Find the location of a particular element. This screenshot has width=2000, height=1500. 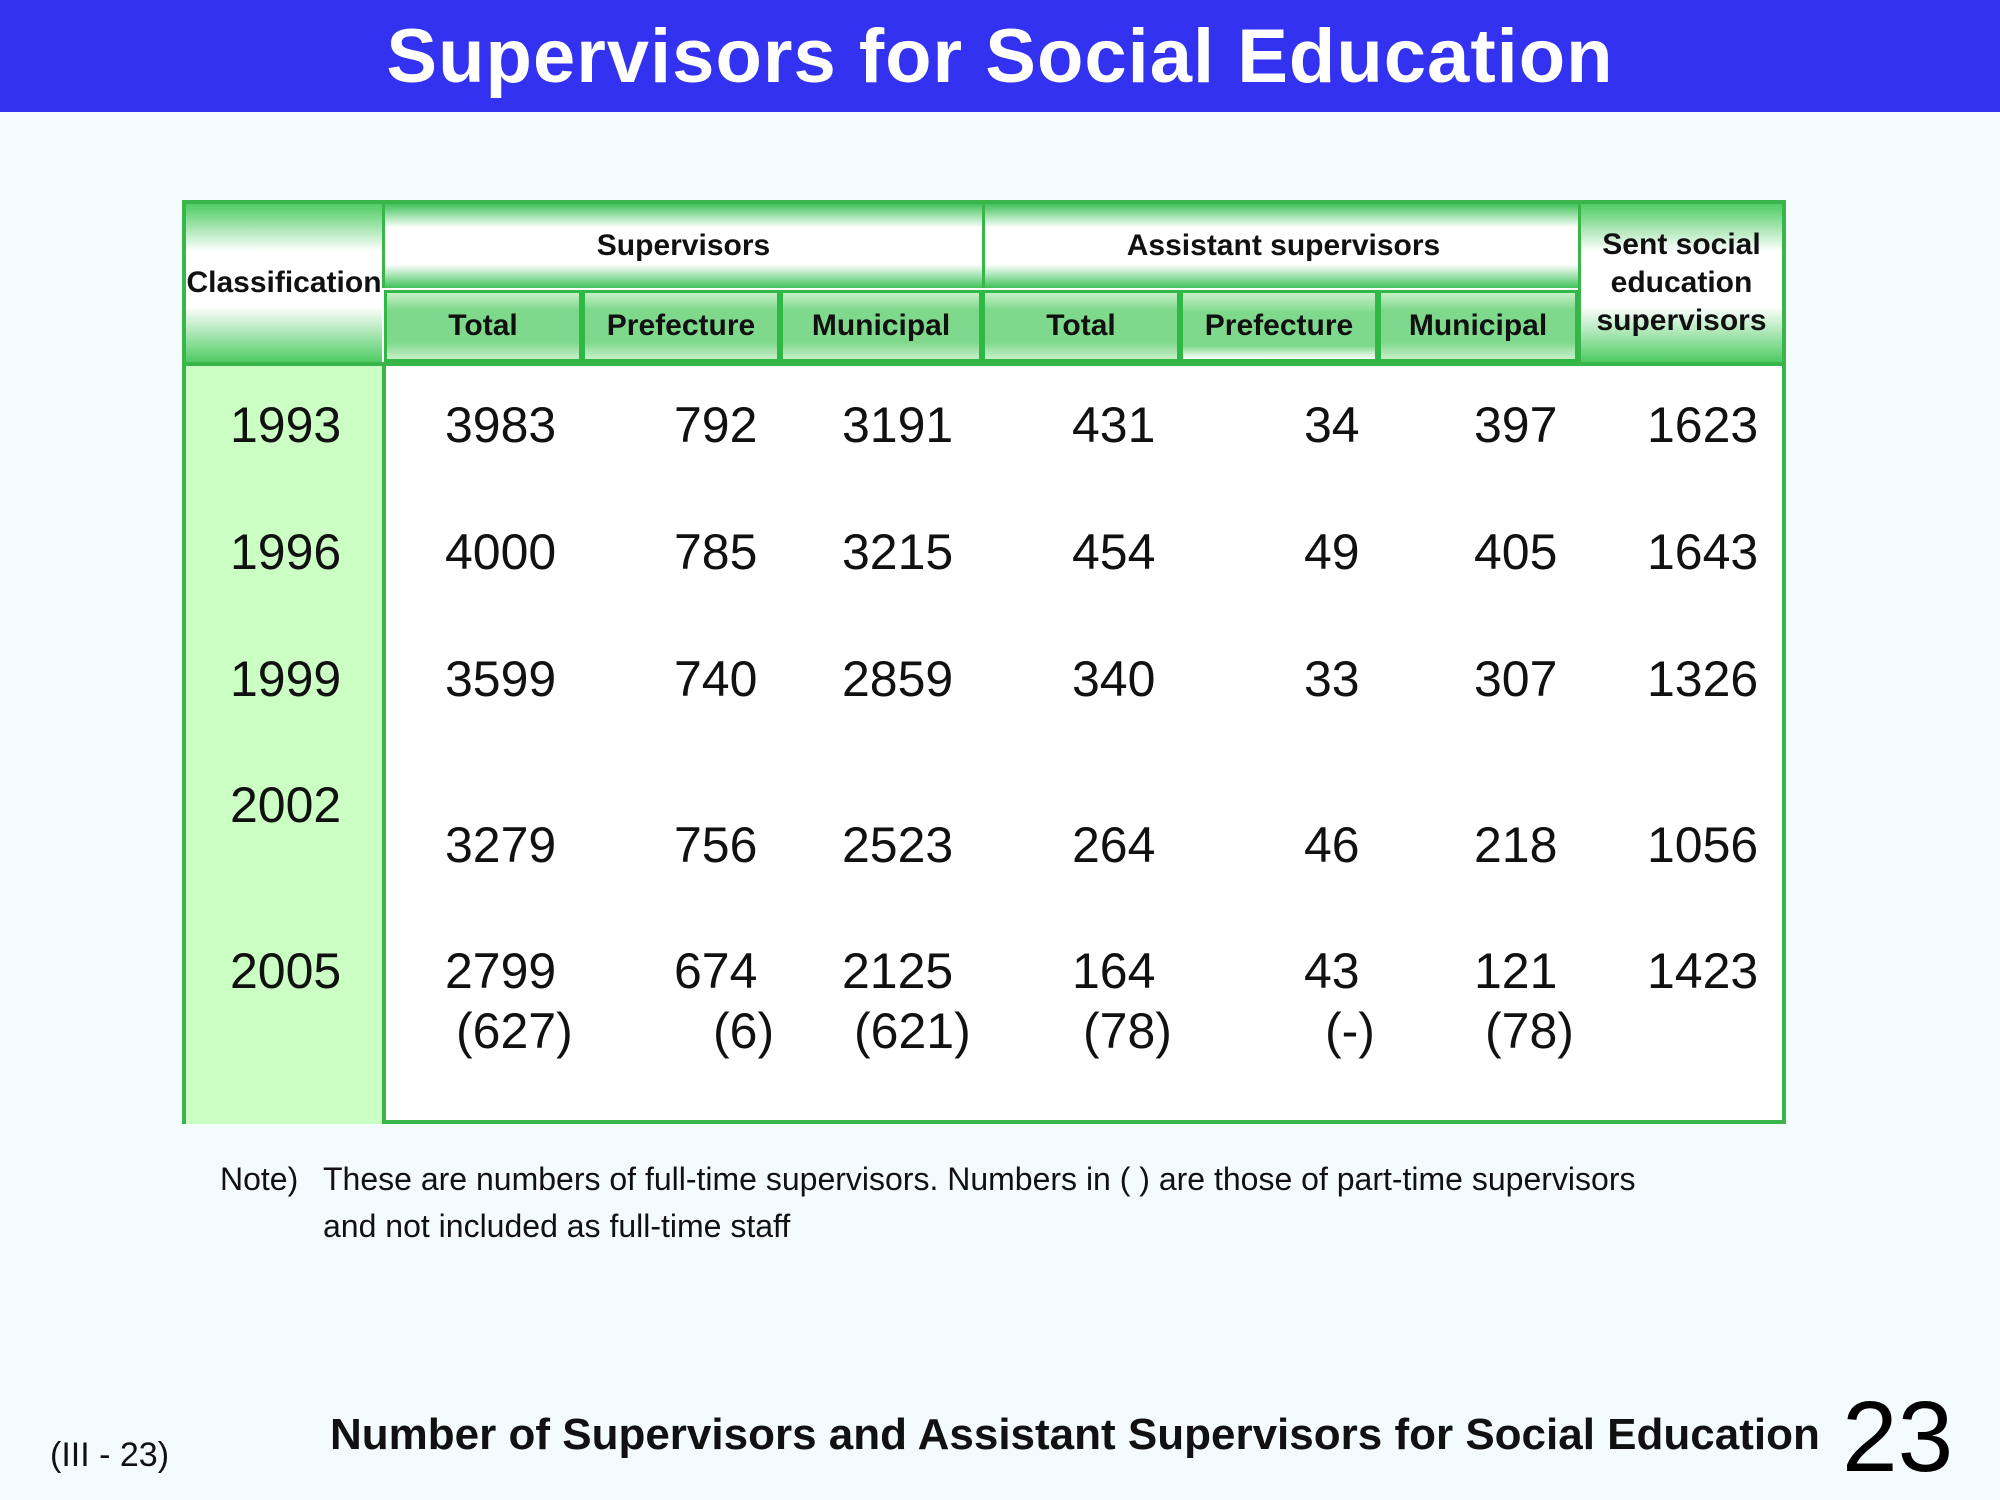

cell-2002-asst-municipal: 218 is located at coordinates (1516, 845).